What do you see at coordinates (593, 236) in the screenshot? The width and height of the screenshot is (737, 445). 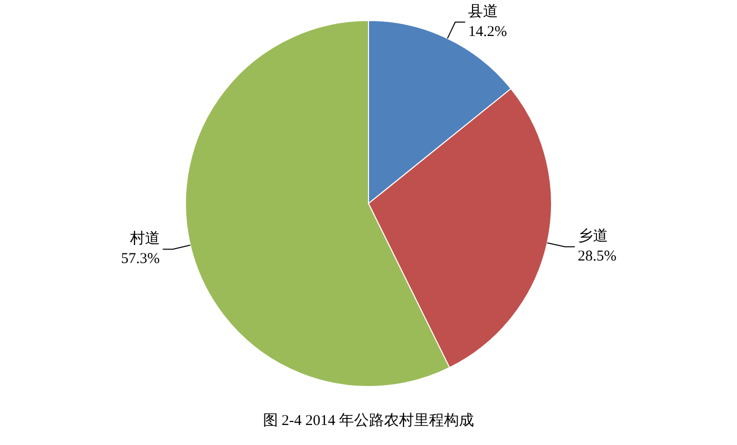 I see `slice-label: 乡道` at bounding box center [593, 236].